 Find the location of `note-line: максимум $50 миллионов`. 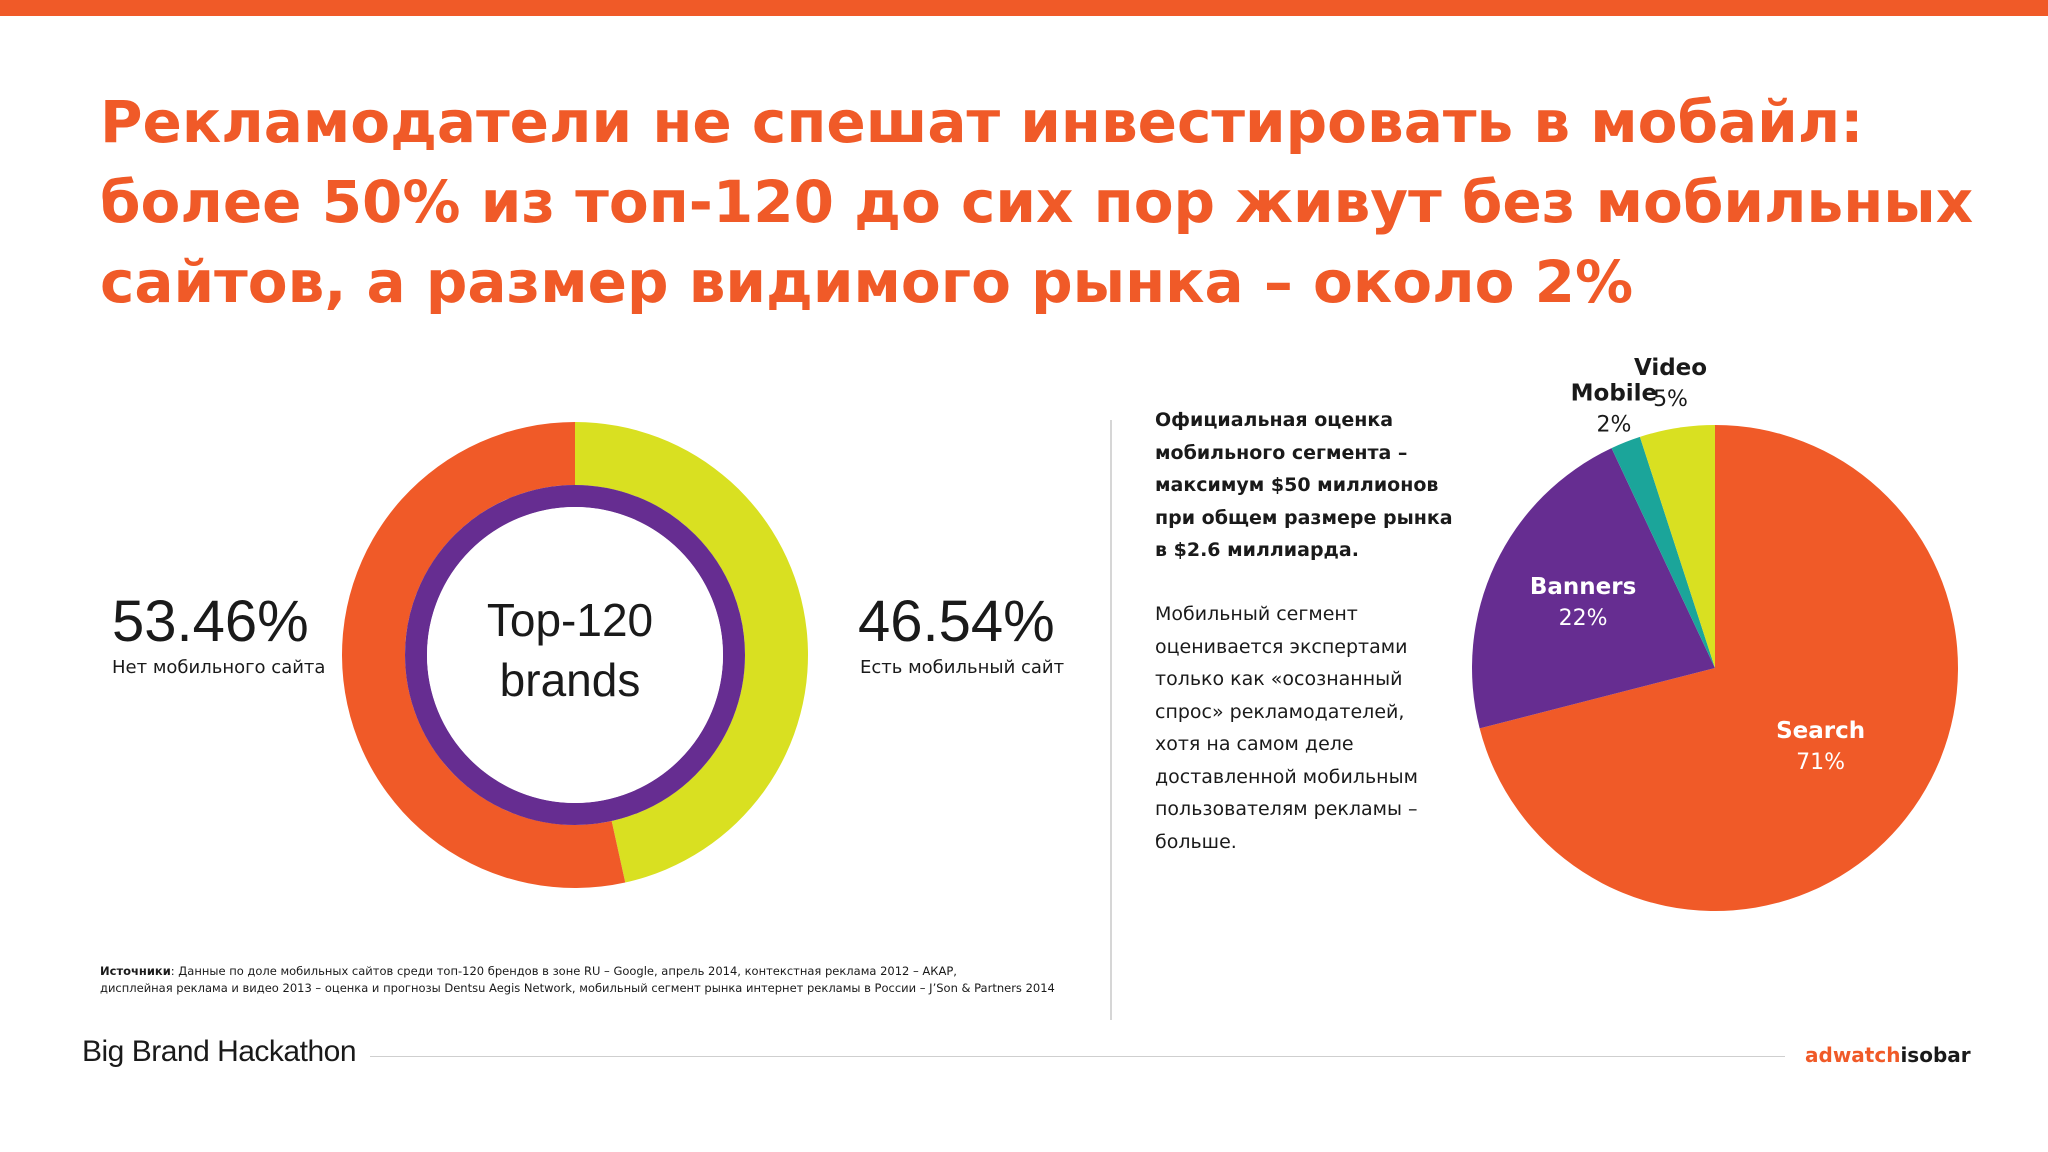

note-line: максимум $50 миллионов is located at coordinates (1297, 485).